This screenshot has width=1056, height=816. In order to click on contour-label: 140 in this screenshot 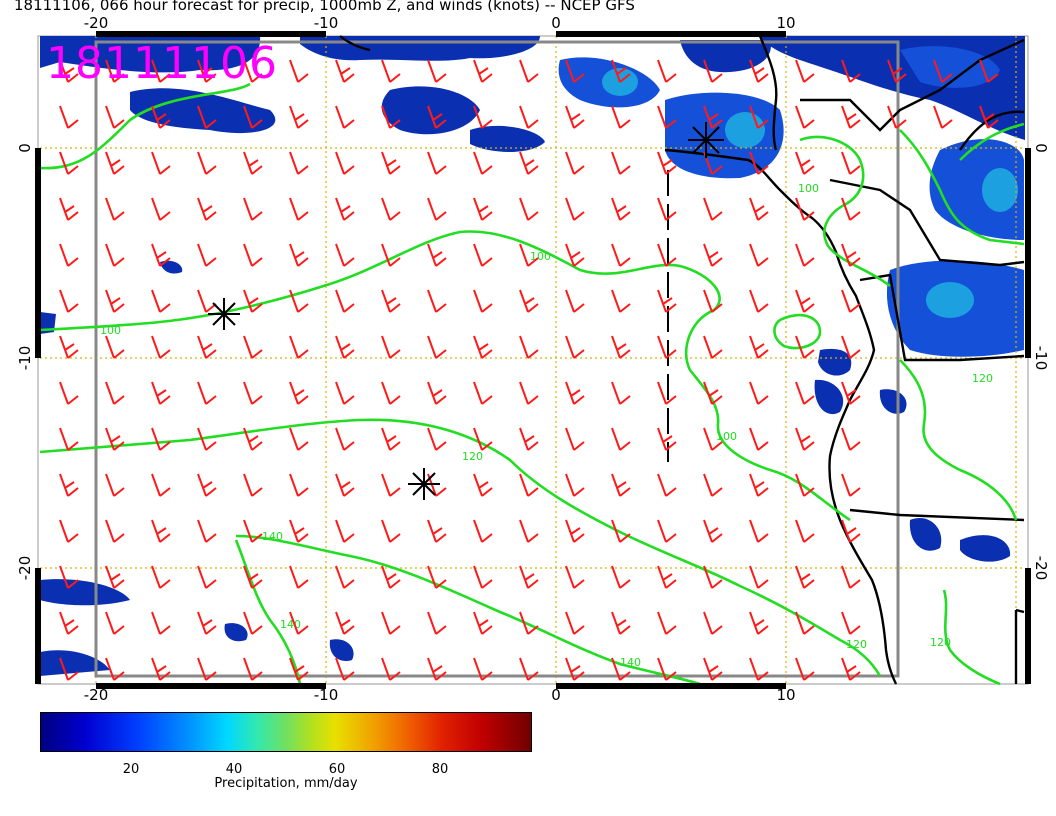, I will do `click(290, 624)`.